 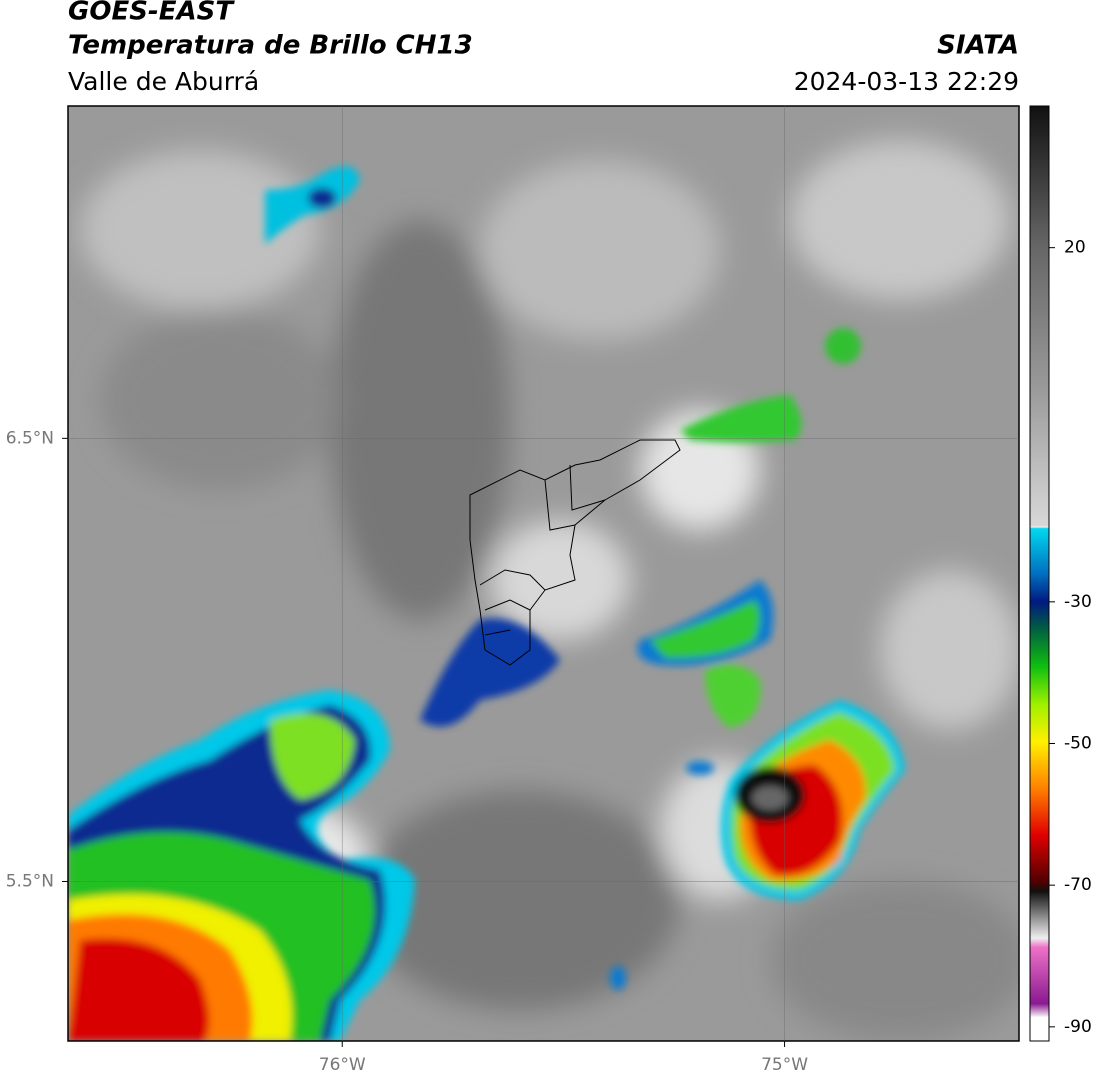 What do you see at coordinates (30, 881) in the screenshot?
I see `y-tick-label: 5.5°N` at bounding box center [30, 881].